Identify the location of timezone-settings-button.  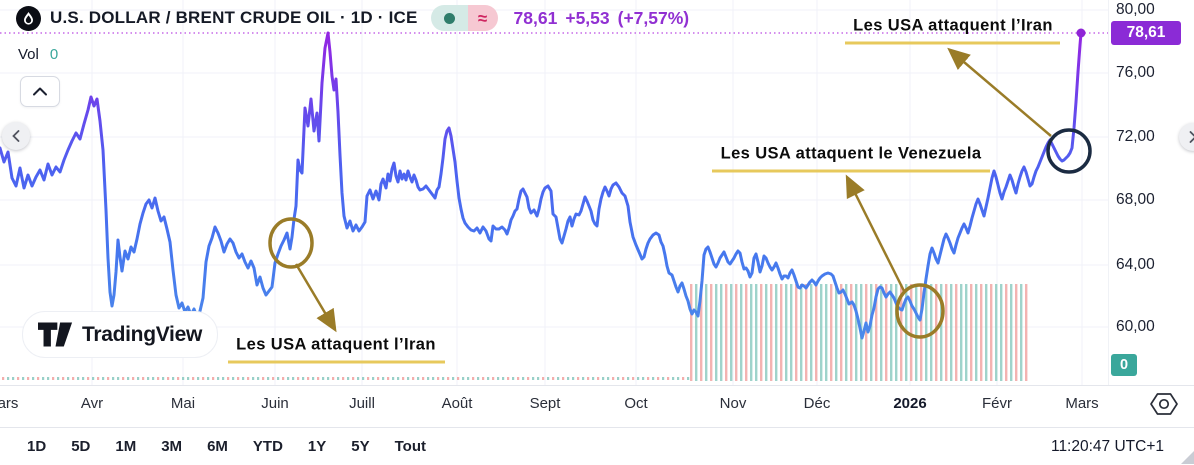
(1164, 404).